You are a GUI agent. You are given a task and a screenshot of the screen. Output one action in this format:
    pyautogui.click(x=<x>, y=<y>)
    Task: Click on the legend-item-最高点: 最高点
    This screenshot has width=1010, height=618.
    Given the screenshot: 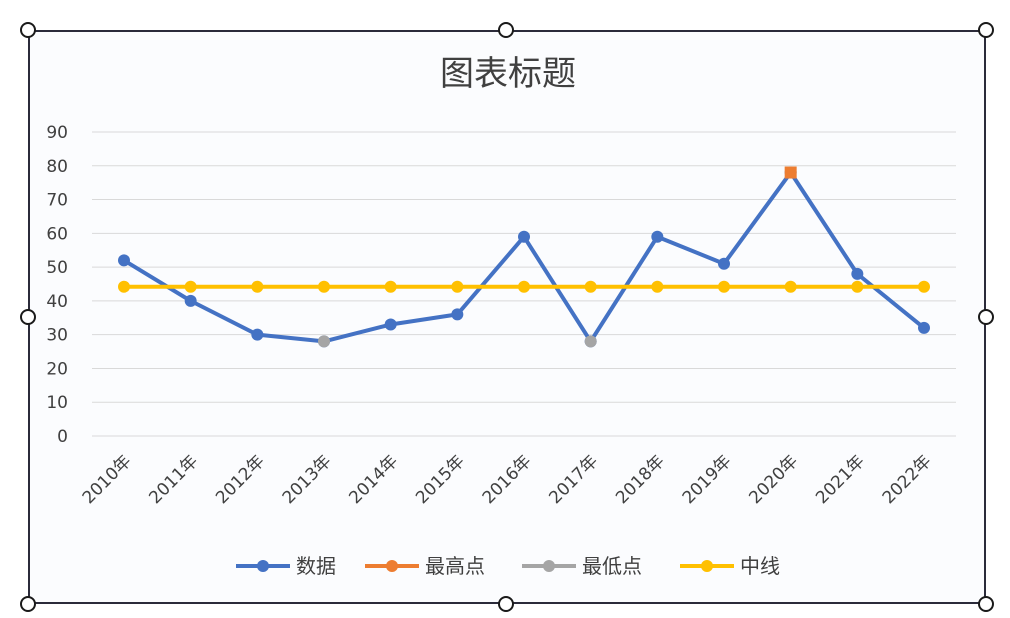 What is the action you would take?
    pyautogui.click(x=425, y=566)
    